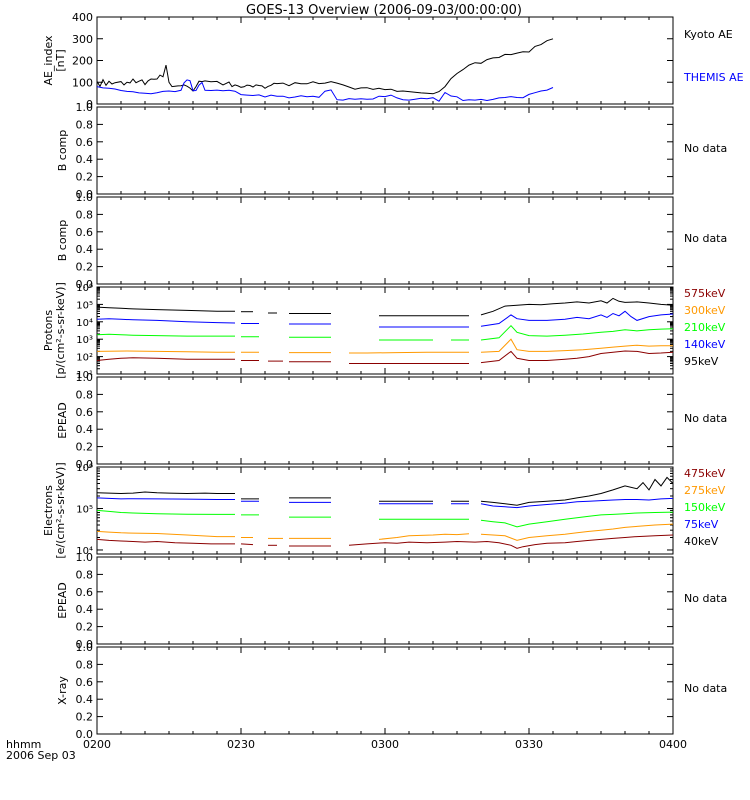 The height and width of the screenshot is (800, 750). What do you see at coordinates (60, 330) in the screenshot?
I see `y-axis-label: [p/(cm²-s-sr-keV)]` at bounding box center [60, 330].